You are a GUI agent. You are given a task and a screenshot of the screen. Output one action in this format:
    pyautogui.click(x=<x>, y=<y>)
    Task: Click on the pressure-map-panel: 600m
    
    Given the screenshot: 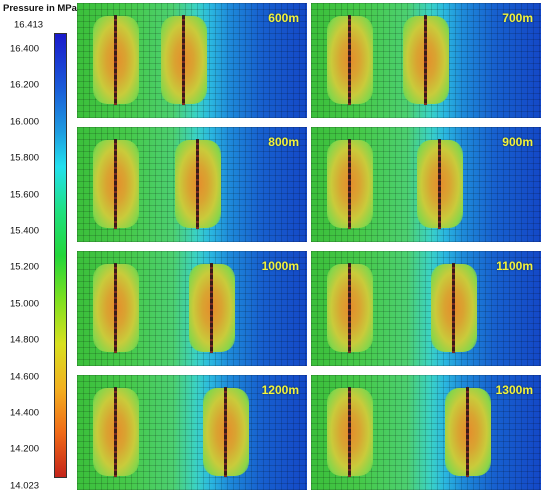 What is the action you would take?
    pyautogui.click(x=192, y=60)
    